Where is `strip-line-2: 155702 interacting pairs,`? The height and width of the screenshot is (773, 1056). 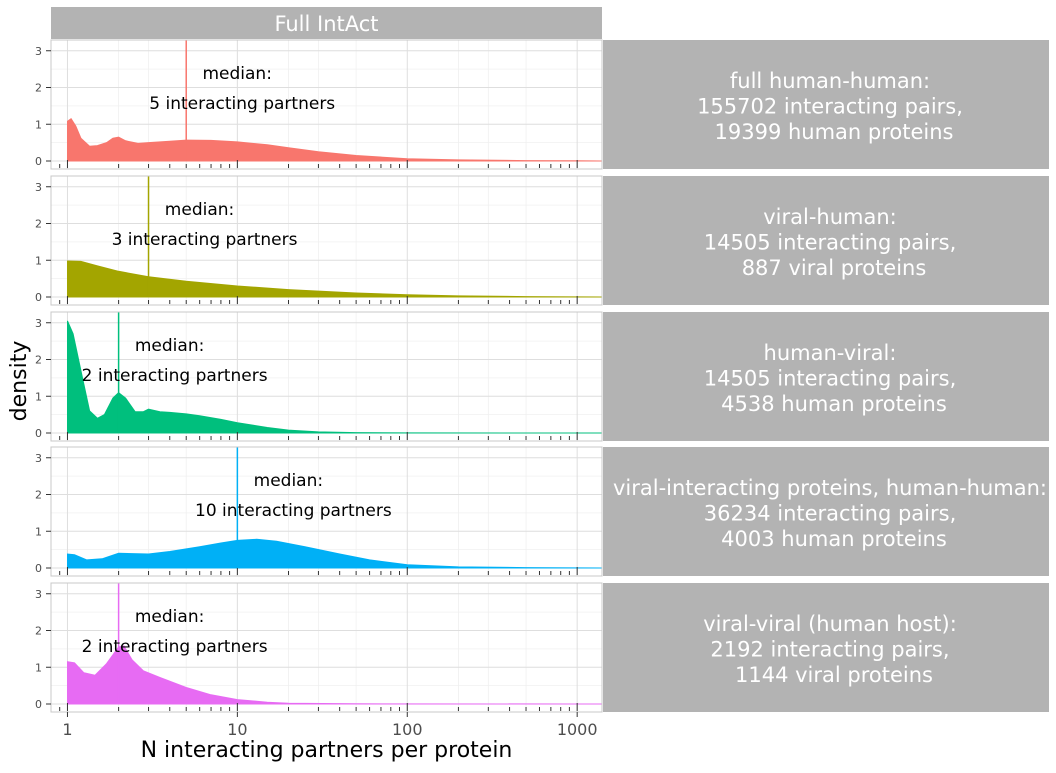 strip-line-2: 155702 interacting pairs, is located at coordinates (830, 107).